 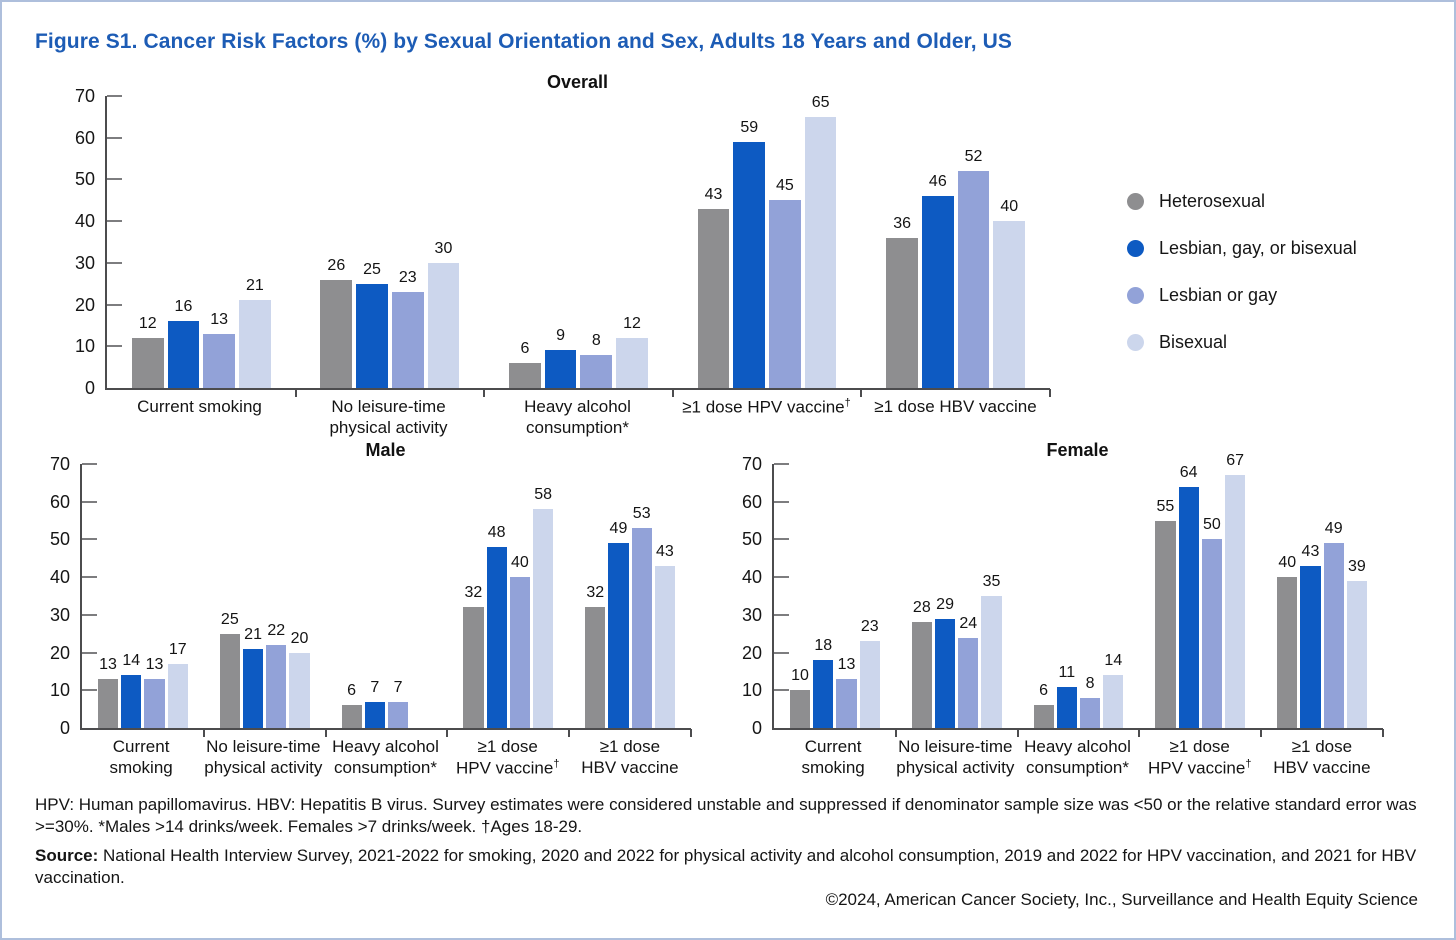 I want to click on bar: 43, so click(x=1310, y=635).